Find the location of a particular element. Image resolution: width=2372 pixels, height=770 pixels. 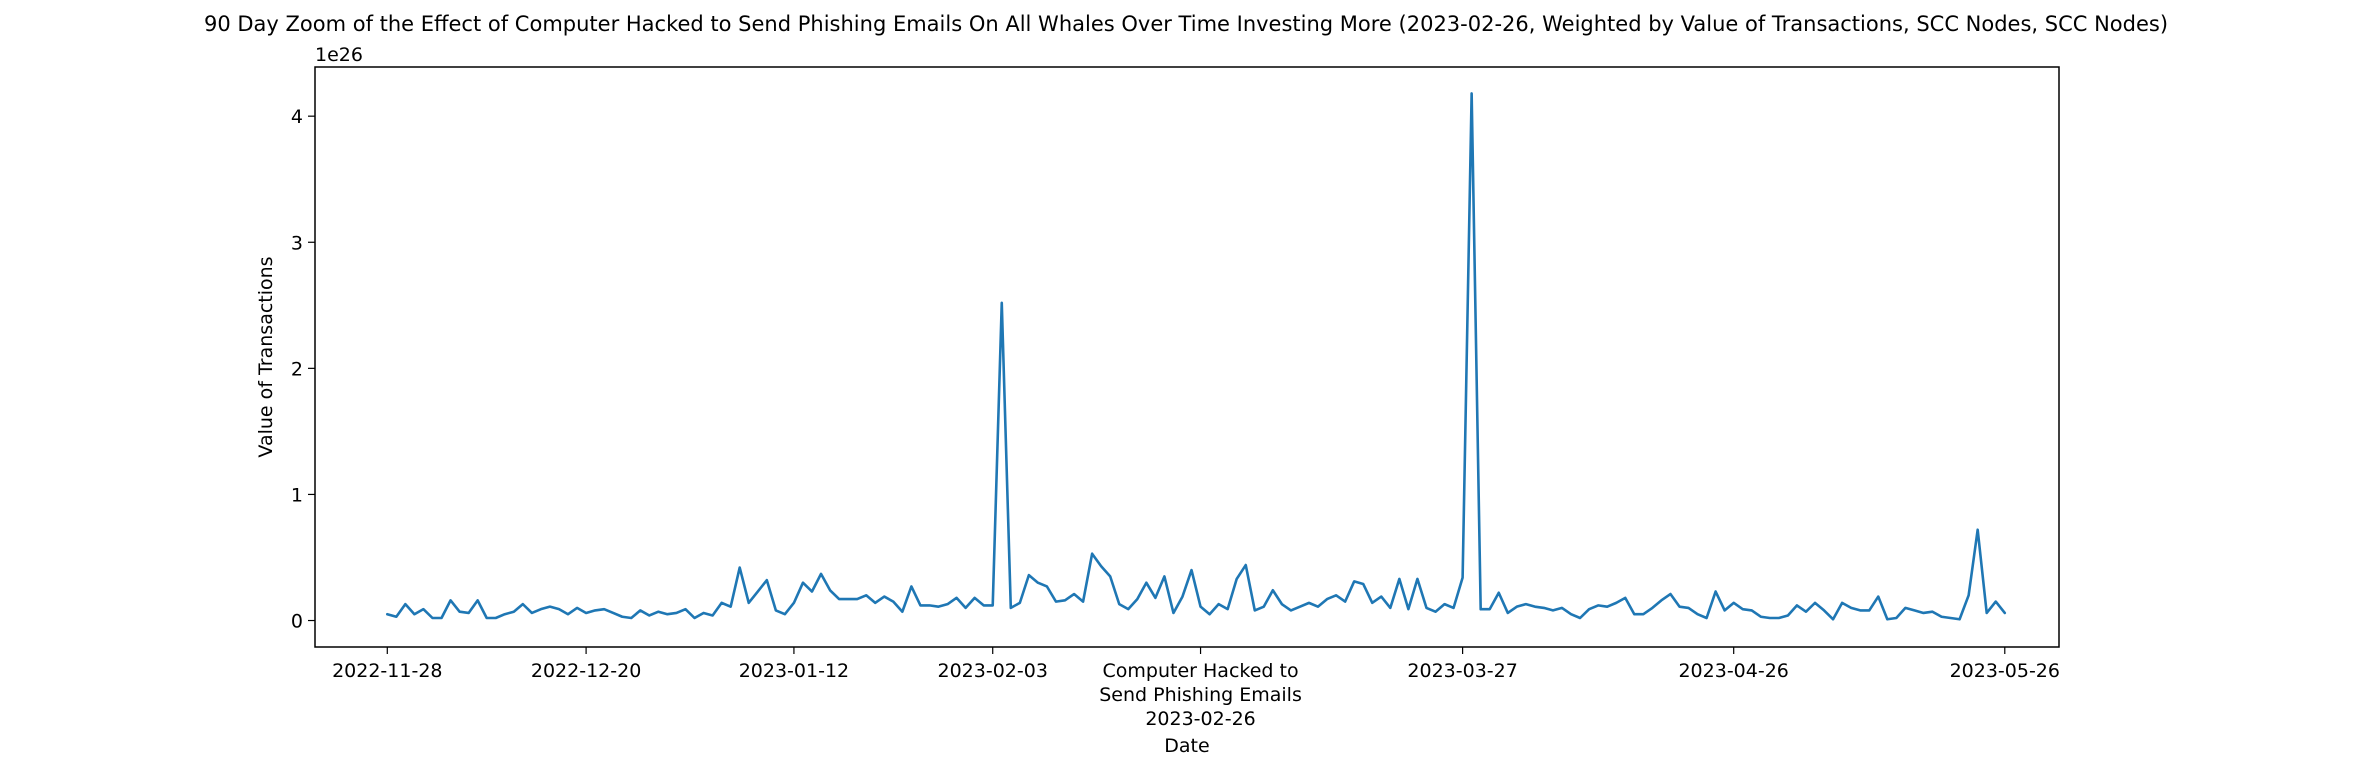

annotation-label: Computer Hacked to is located at coordinates (1201, 671).